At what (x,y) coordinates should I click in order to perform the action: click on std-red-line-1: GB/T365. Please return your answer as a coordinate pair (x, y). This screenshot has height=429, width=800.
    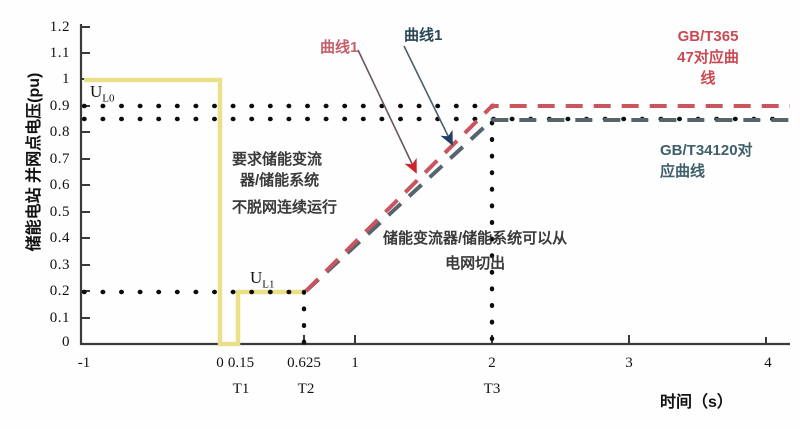
    Looking at the image, I should click on (708, 36).